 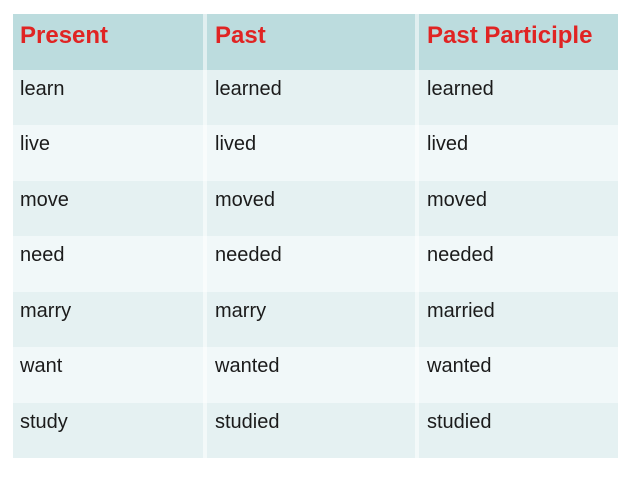 I want to click on header-cell-past: Past, so click(x=309, y=42).